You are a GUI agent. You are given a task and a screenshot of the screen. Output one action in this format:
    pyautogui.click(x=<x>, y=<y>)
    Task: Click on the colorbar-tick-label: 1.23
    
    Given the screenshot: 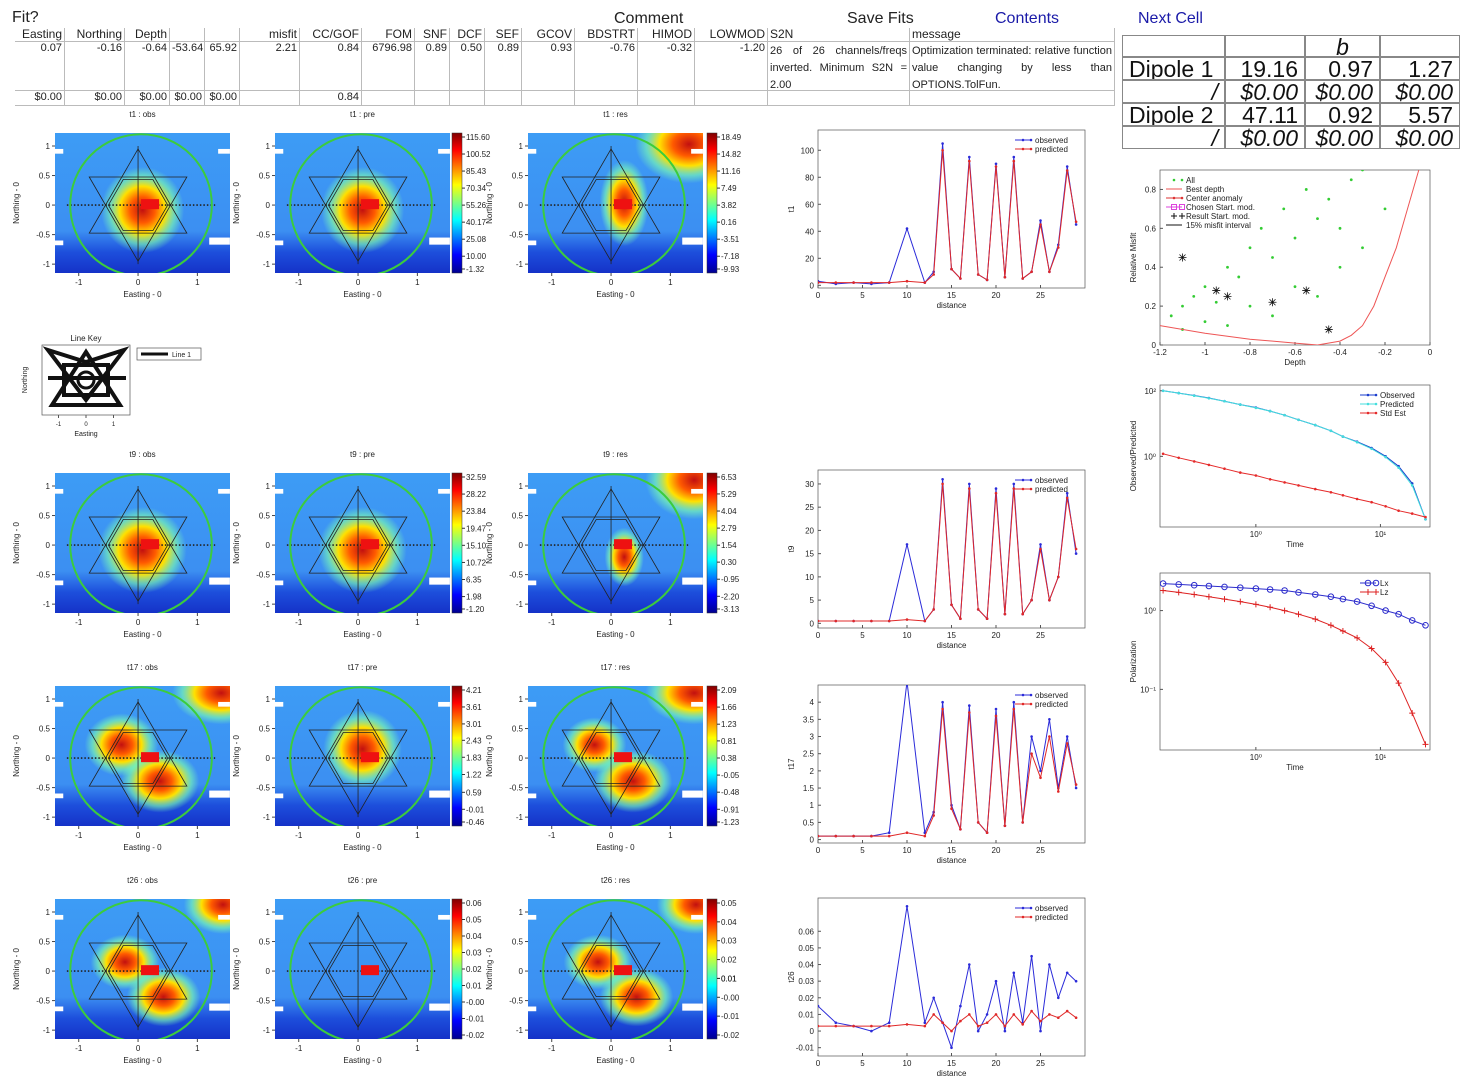 What is the action you would take?
    pyautogui.click(x=729, y=724)
    